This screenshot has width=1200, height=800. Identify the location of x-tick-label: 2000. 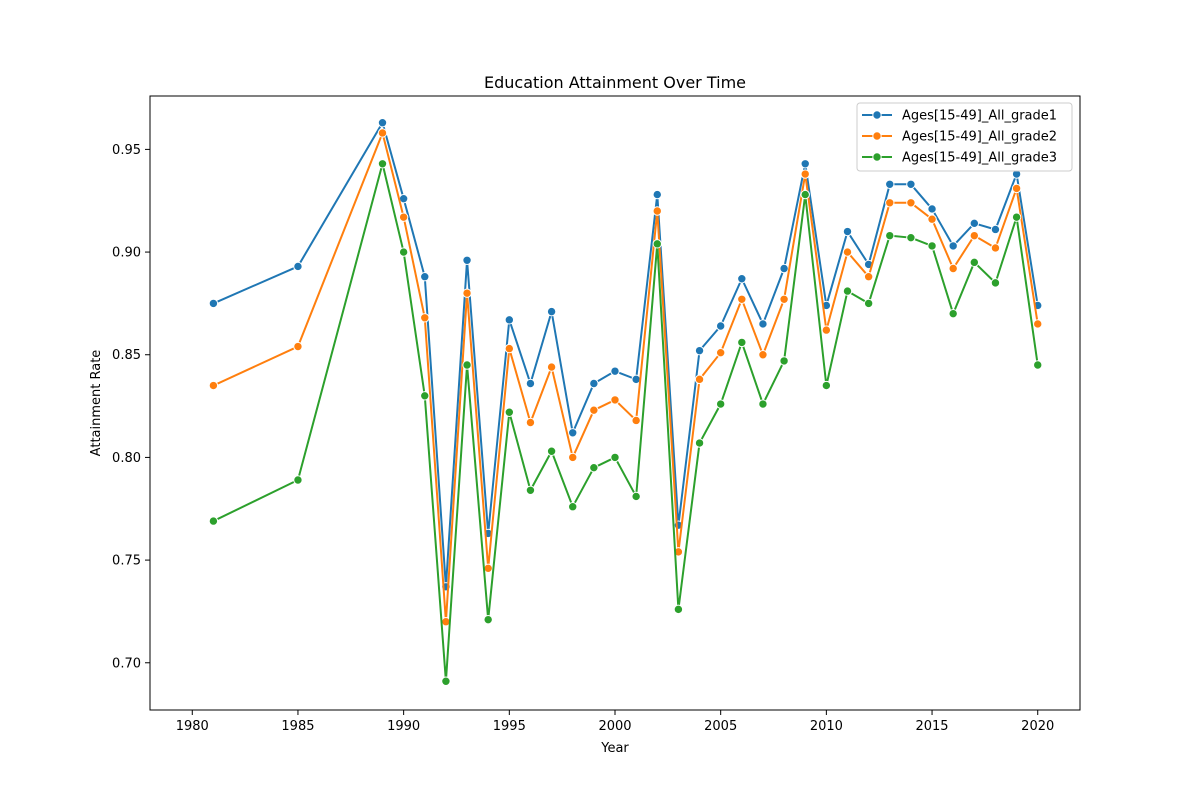
(614, 726).